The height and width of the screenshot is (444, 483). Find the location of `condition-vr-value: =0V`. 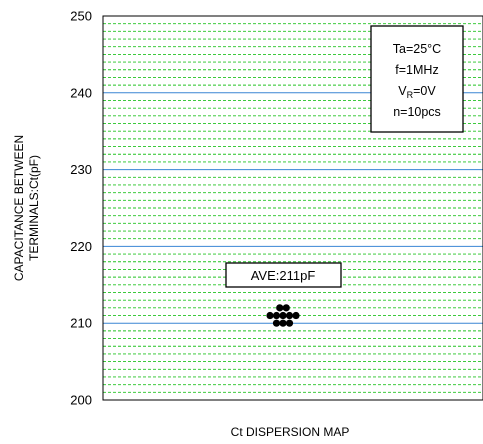

condition-vr-value: =0V is located at coordinates (424, 91).